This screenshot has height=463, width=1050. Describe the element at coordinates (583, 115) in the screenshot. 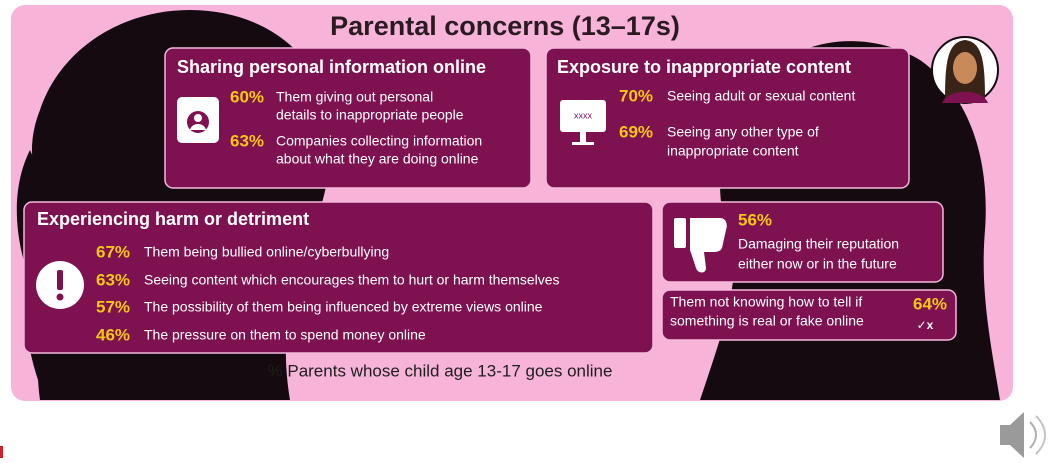

I see `monitor-mask: xxxx` at that location.